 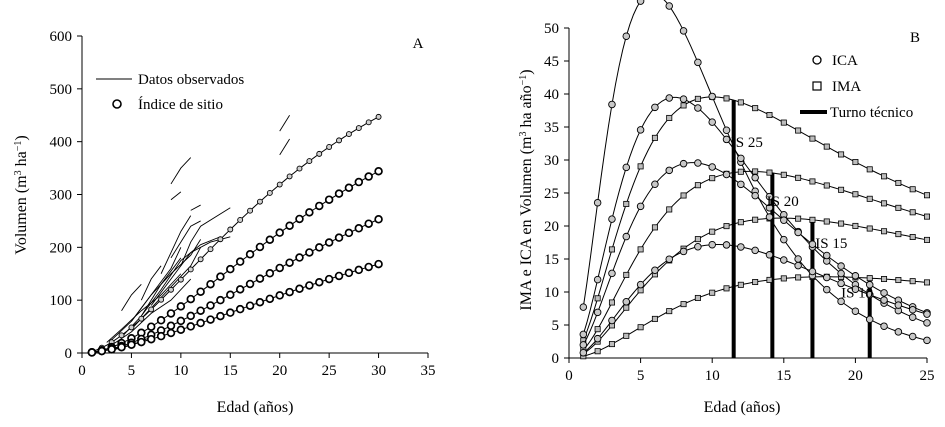 What do you see at coordinates (61, 196) in the screenshot?
I see `y-tick-label: 300` at bounding box center [61, 196].